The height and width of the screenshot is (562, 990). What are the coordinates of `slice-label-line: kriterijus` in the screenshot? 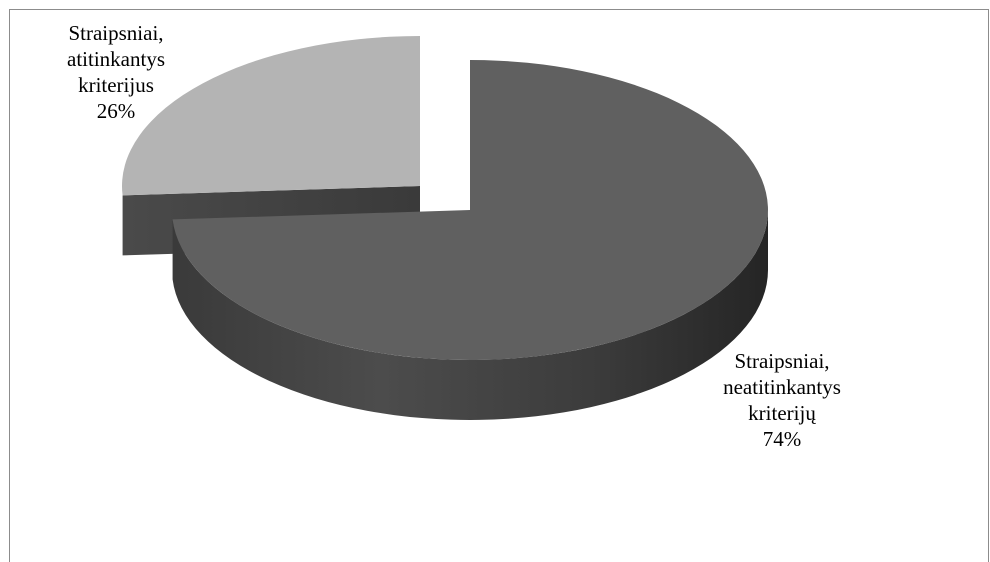 It's located at (116, 85).